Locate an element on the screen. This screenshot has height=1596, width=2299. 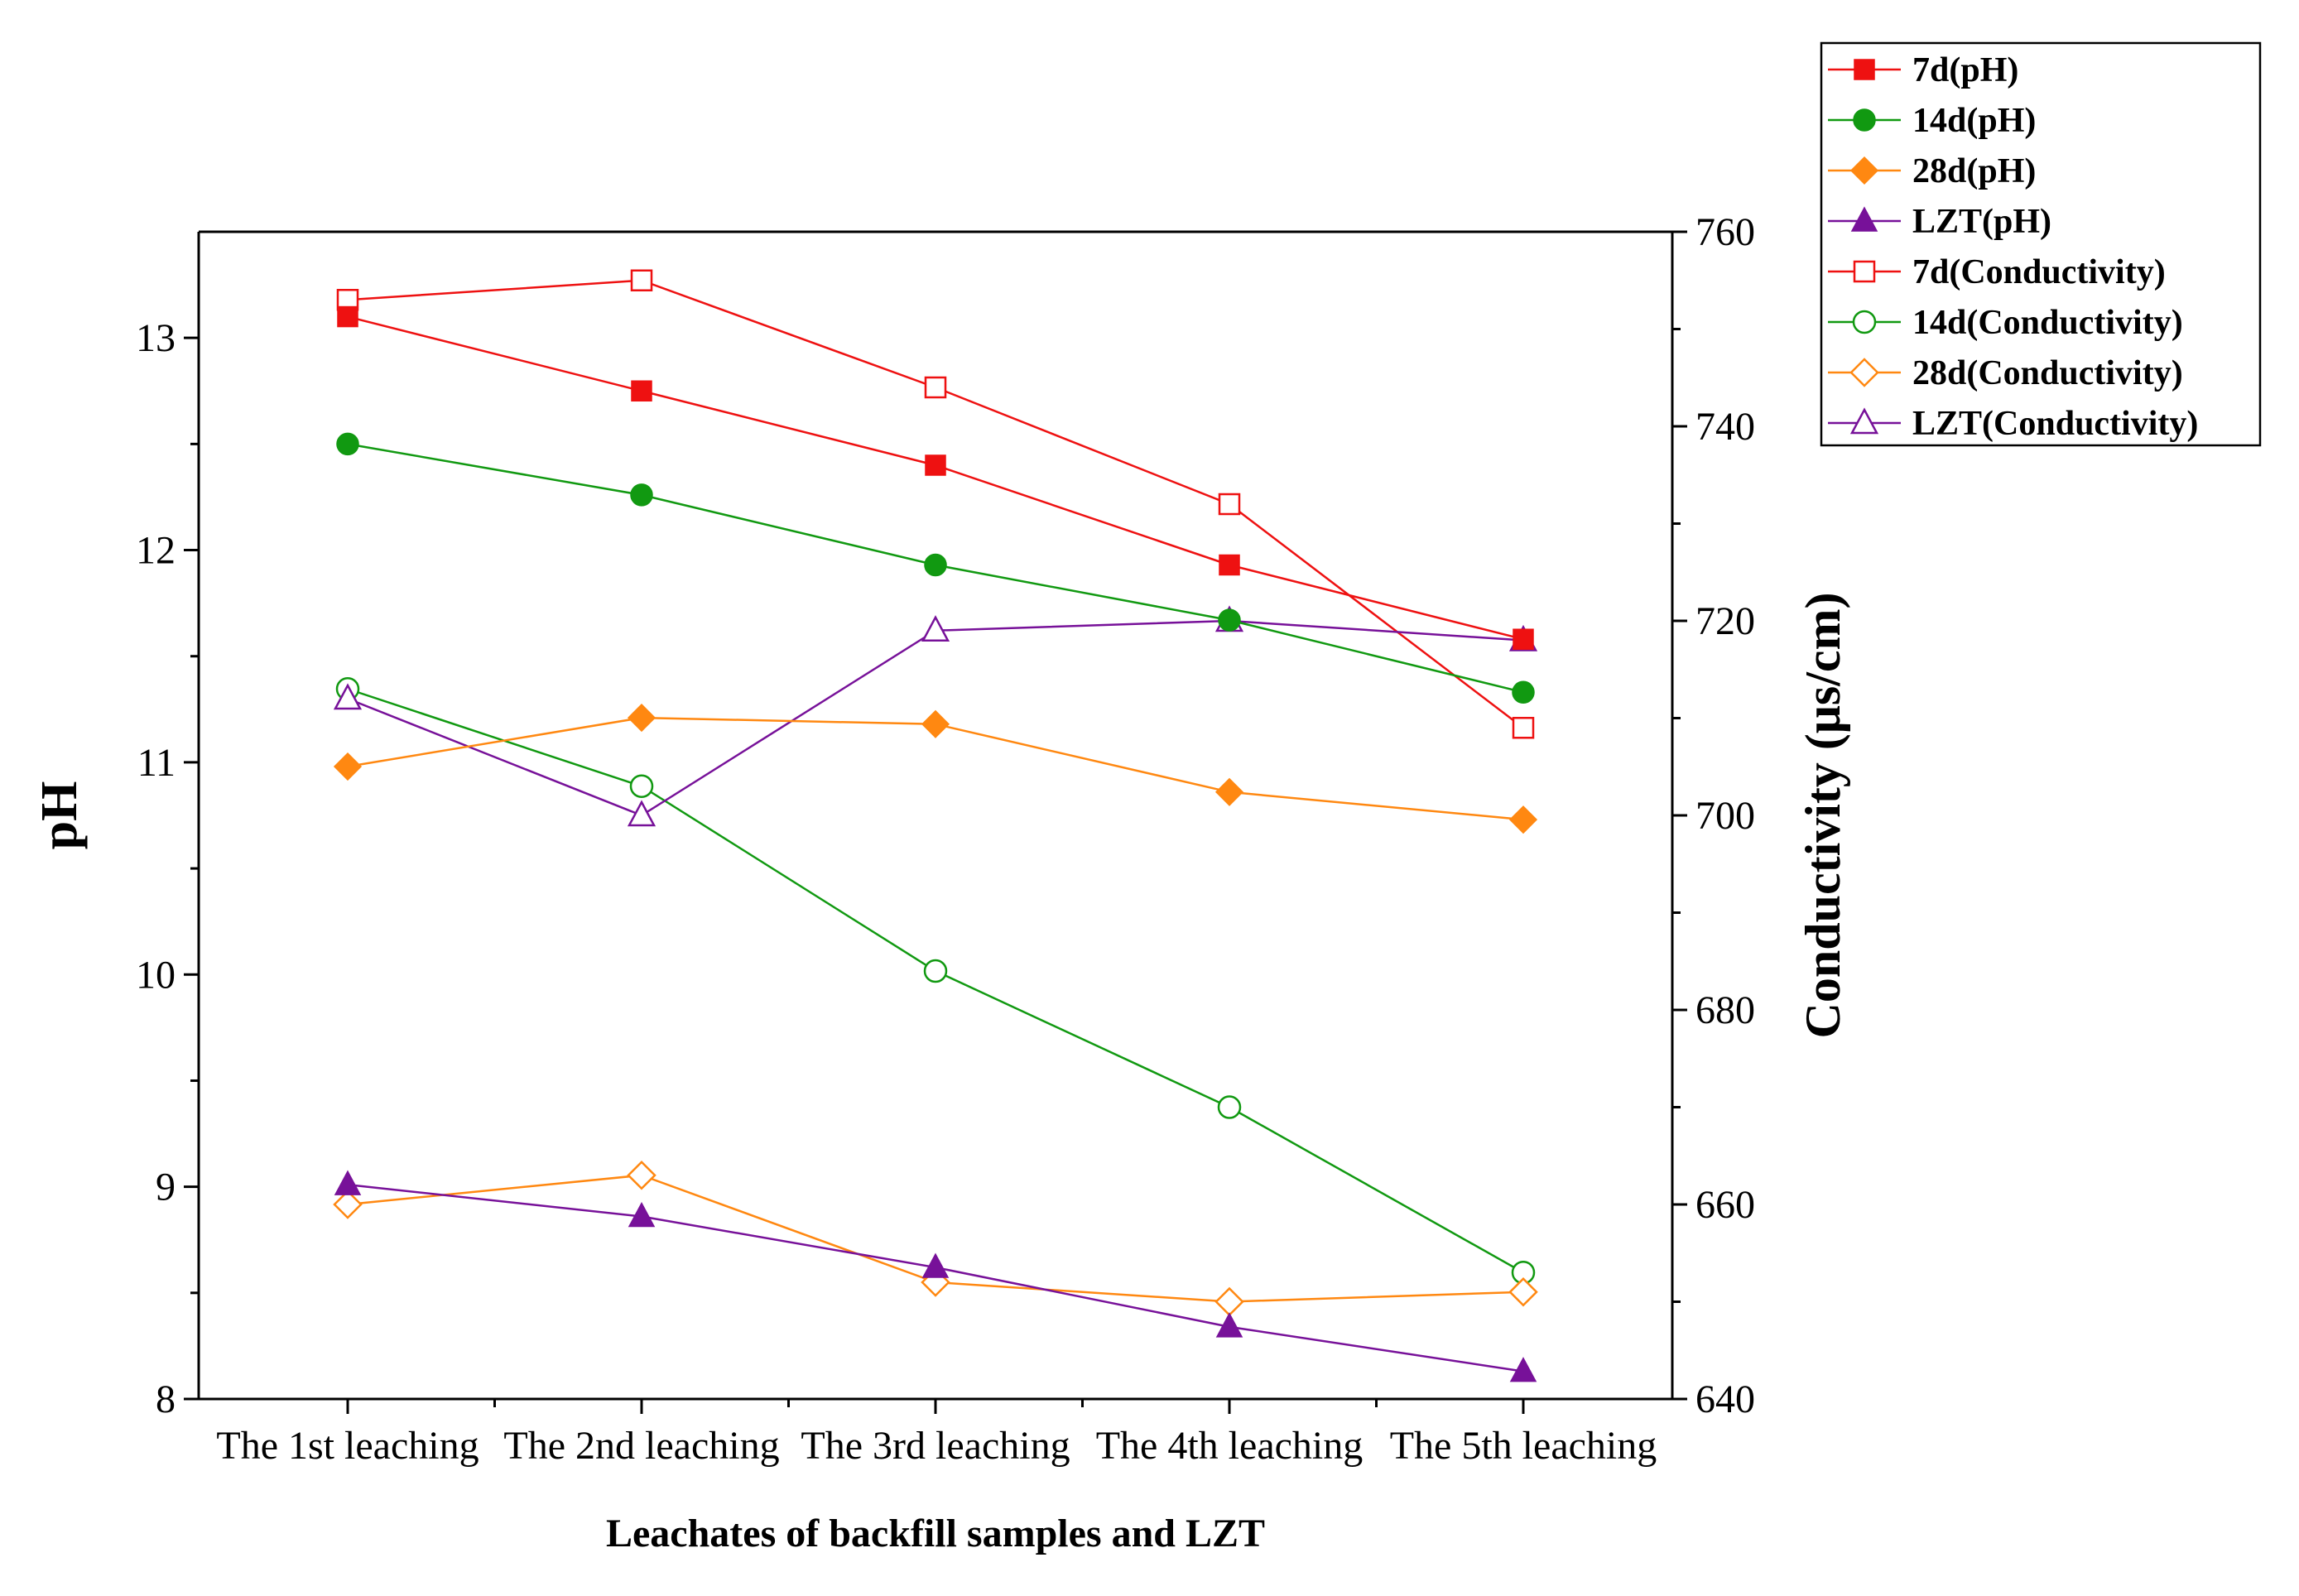
x-tick-label: The 3rd leaching is located at coordinates (935, 1446).